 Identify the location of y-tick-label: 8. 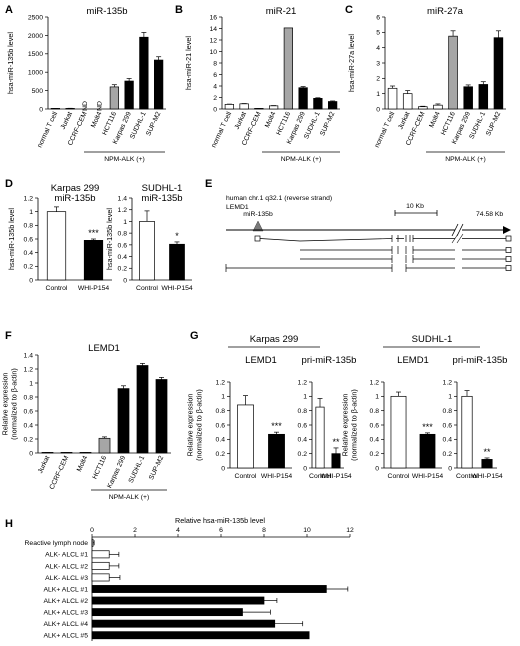
(215, 63).